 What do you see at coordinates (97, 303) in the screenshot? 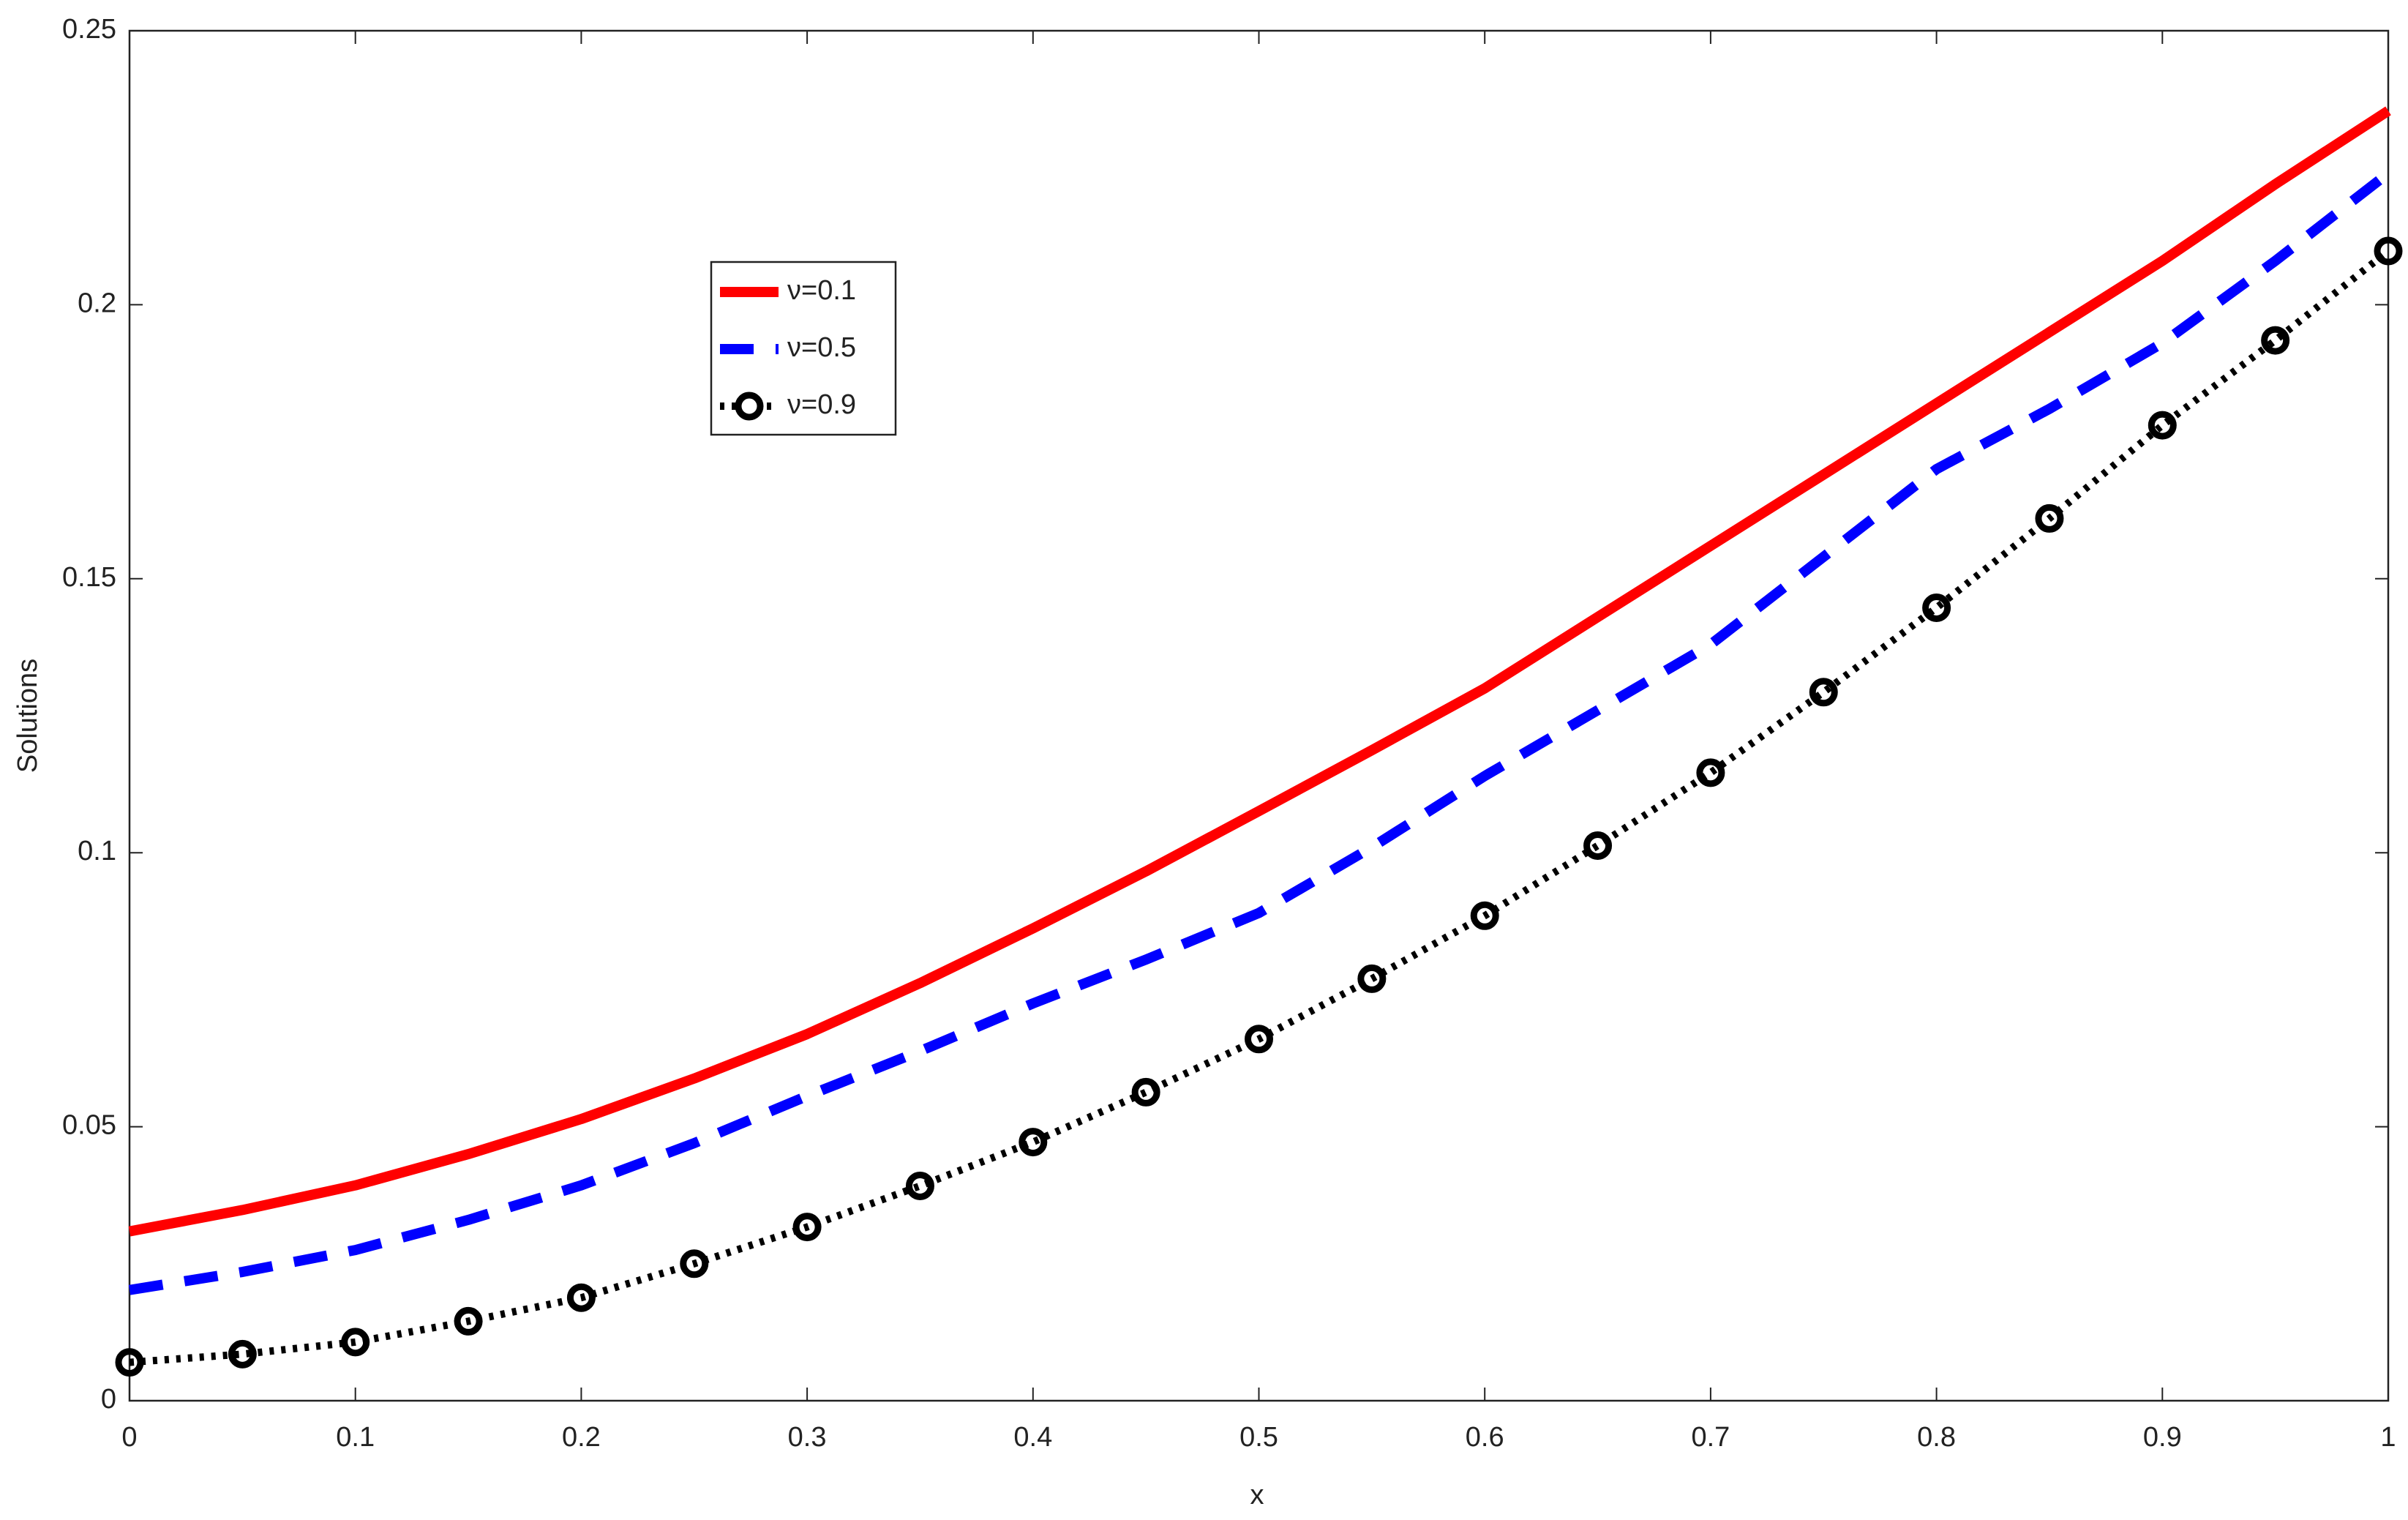
I see `y-tick-label: 0.2` at bounding box center [97, 303].